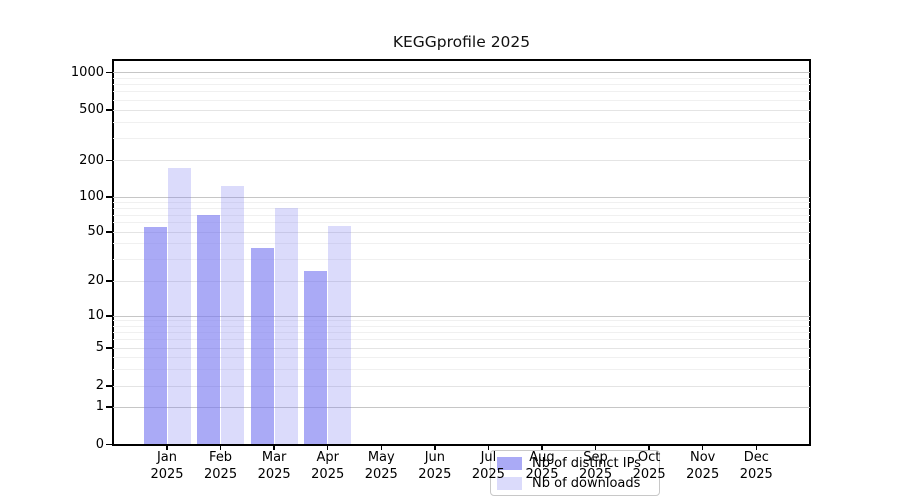  What do you see at coordinates (91, 160) in the screenshot?
I see `y-tick-label-200: 200` at bounding box center [91, 160].